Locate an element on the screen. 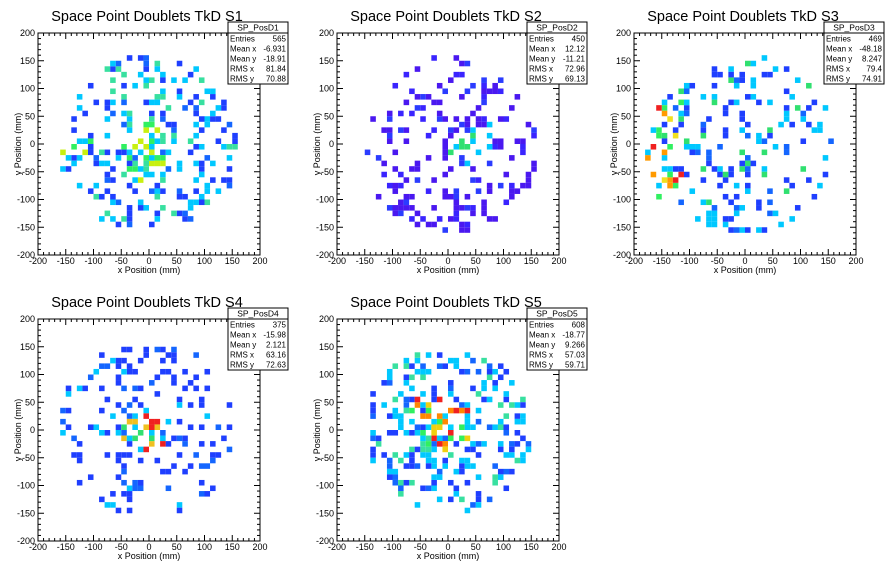 This screenshot has height=572, width=896. stats-box-name: SP_PosD1 is located at coordinates (258, 28).